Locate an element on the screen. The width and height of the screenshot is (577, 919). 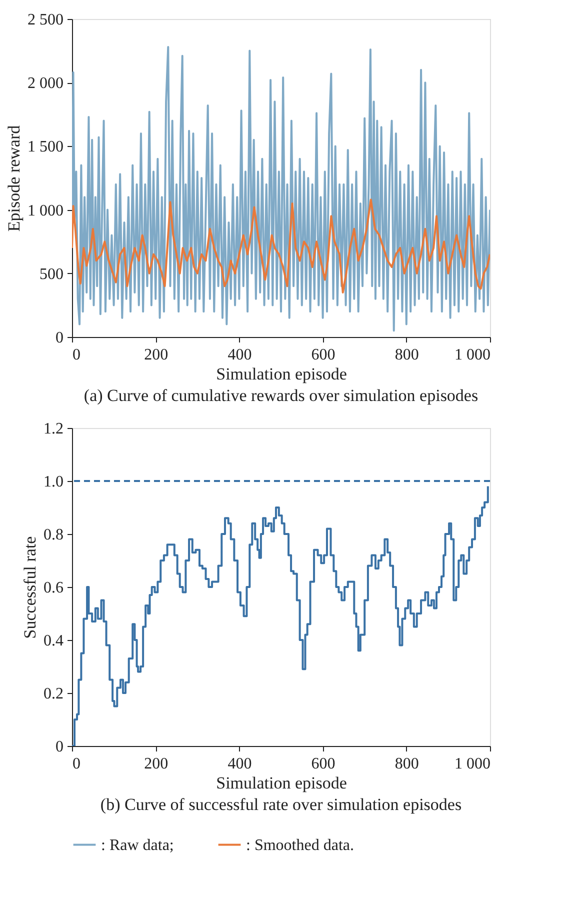
text: (a) Curve of cumulative rewards over simulation episodes is located at coordinates (281, 395).